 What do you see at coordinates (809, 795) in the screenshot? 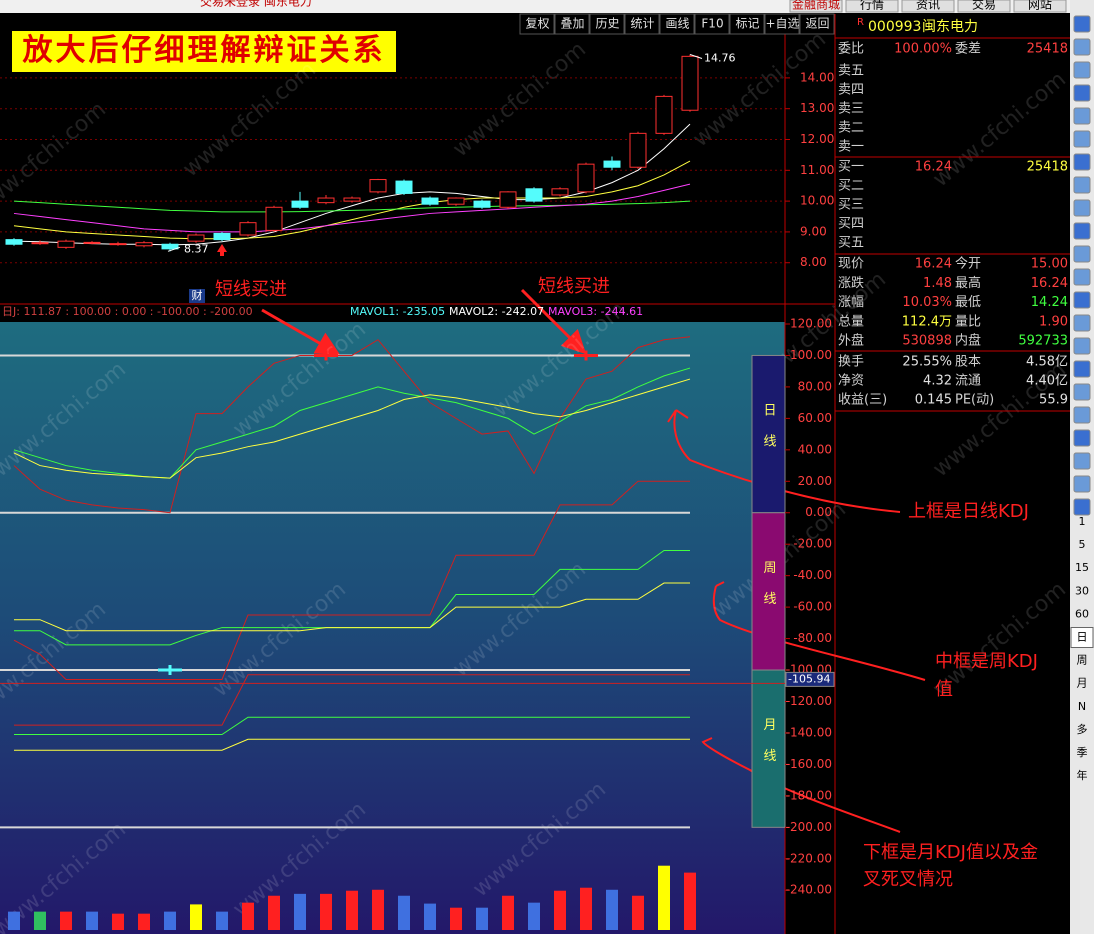
I see `y-tick-label: -180.00` at bounding box center [809, 795].